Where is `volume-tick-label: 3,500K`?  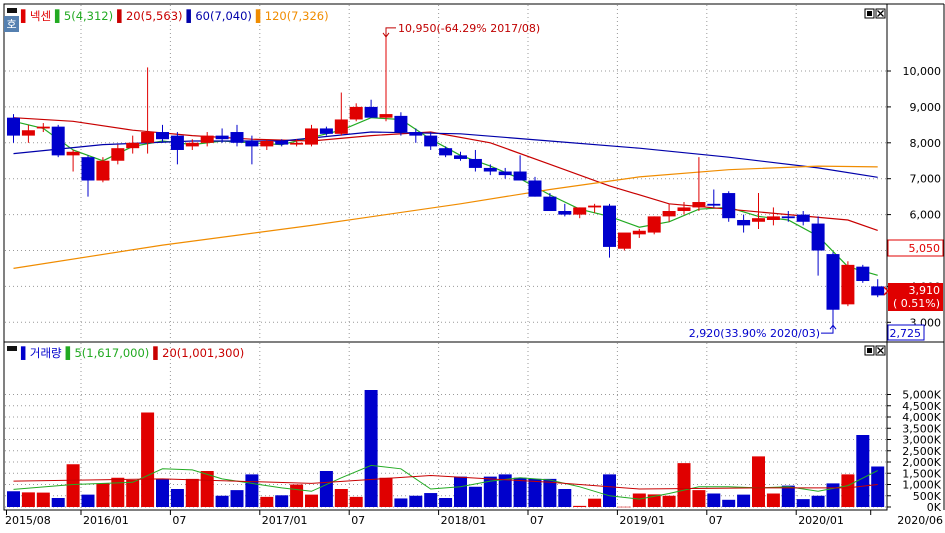
volume-tick-label: 3,500K is located at coordinates (921, 428).